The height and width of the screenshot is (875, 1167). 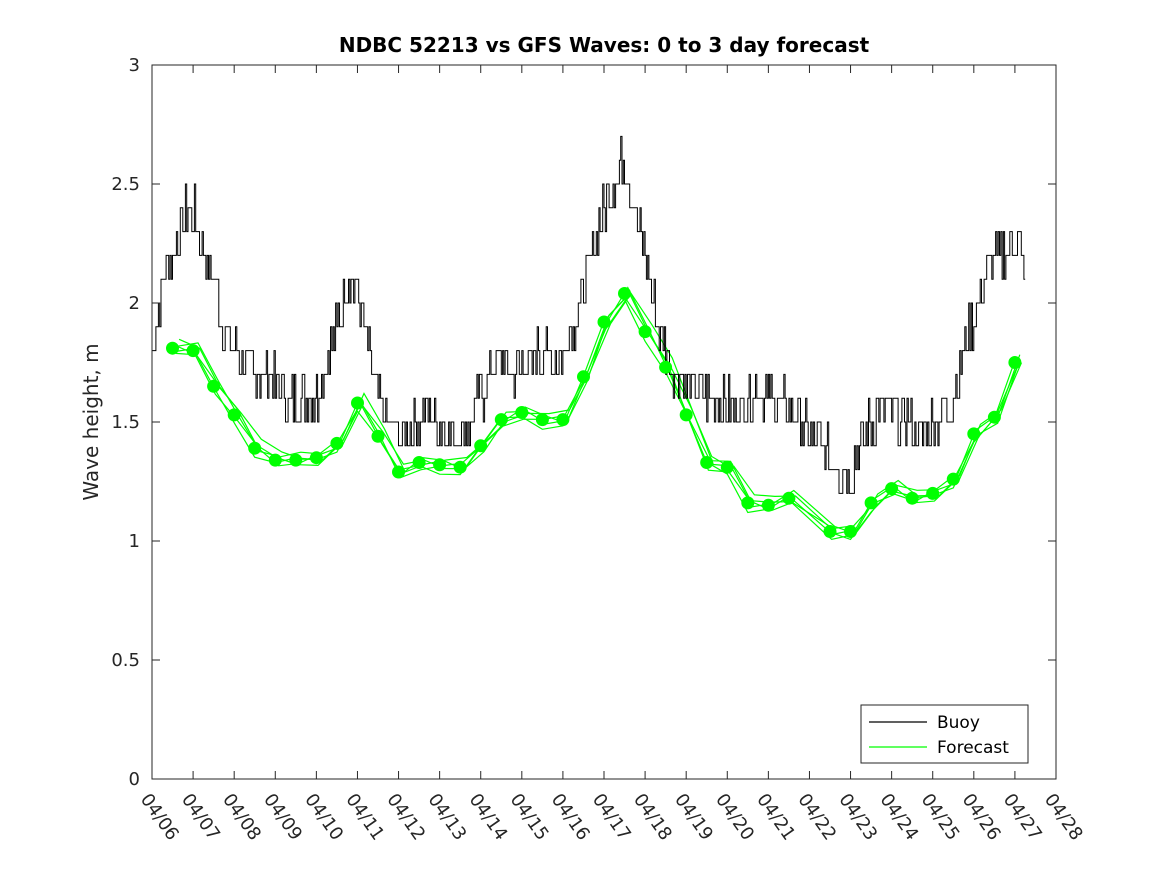 What do you see at coordinates (973, 748) in the screenshot?
I see `legend-label: Forecast` at bounding box center [973, 748].